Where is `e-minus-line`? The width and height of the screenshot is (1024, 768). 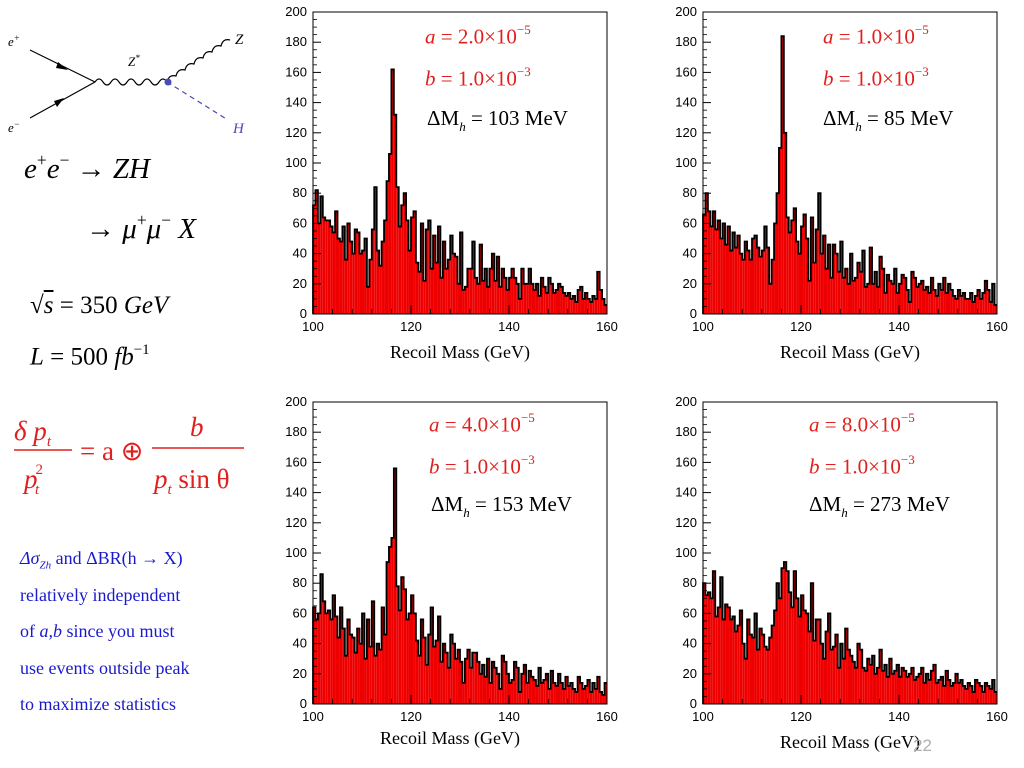
e-minus-line is located at coordinates (62, 100).